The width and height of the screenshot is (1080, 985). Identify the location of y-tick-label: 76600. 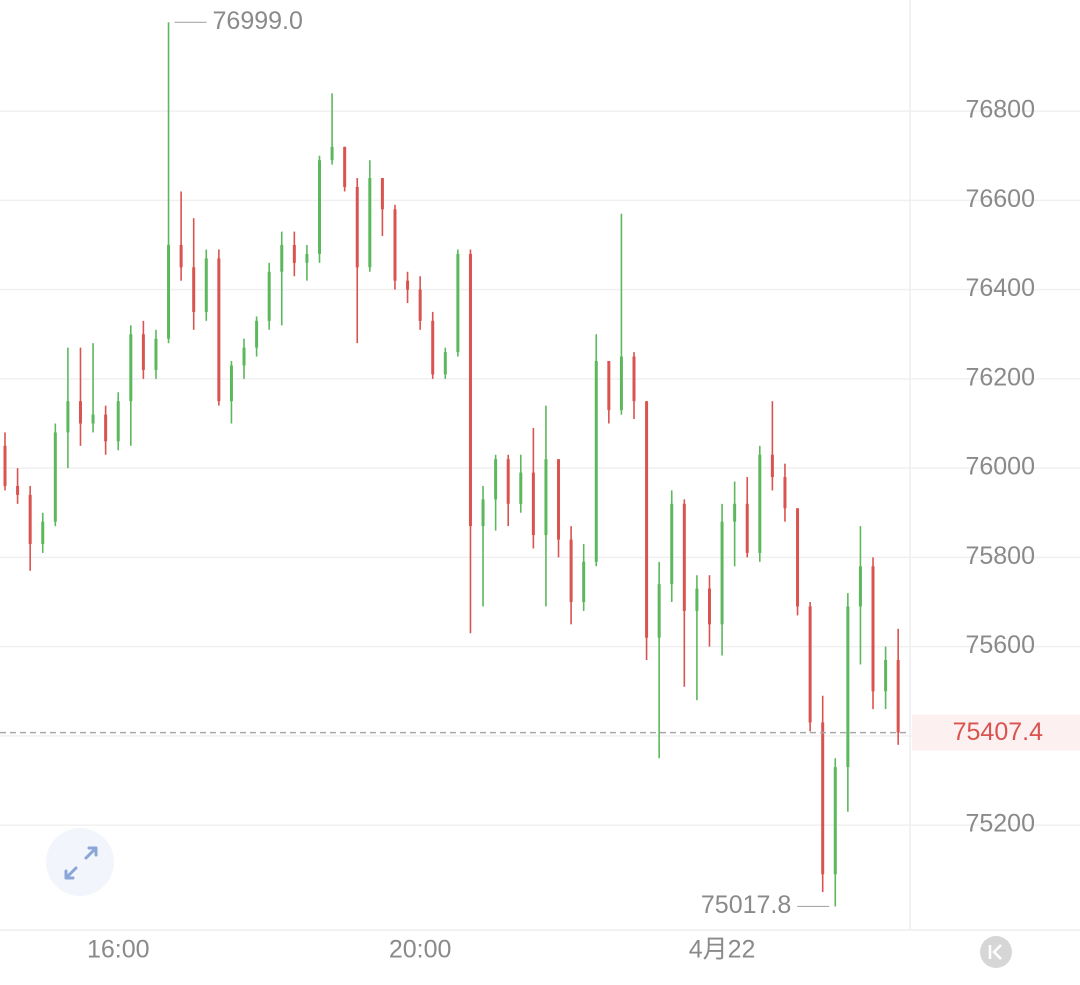
(1000, 199).